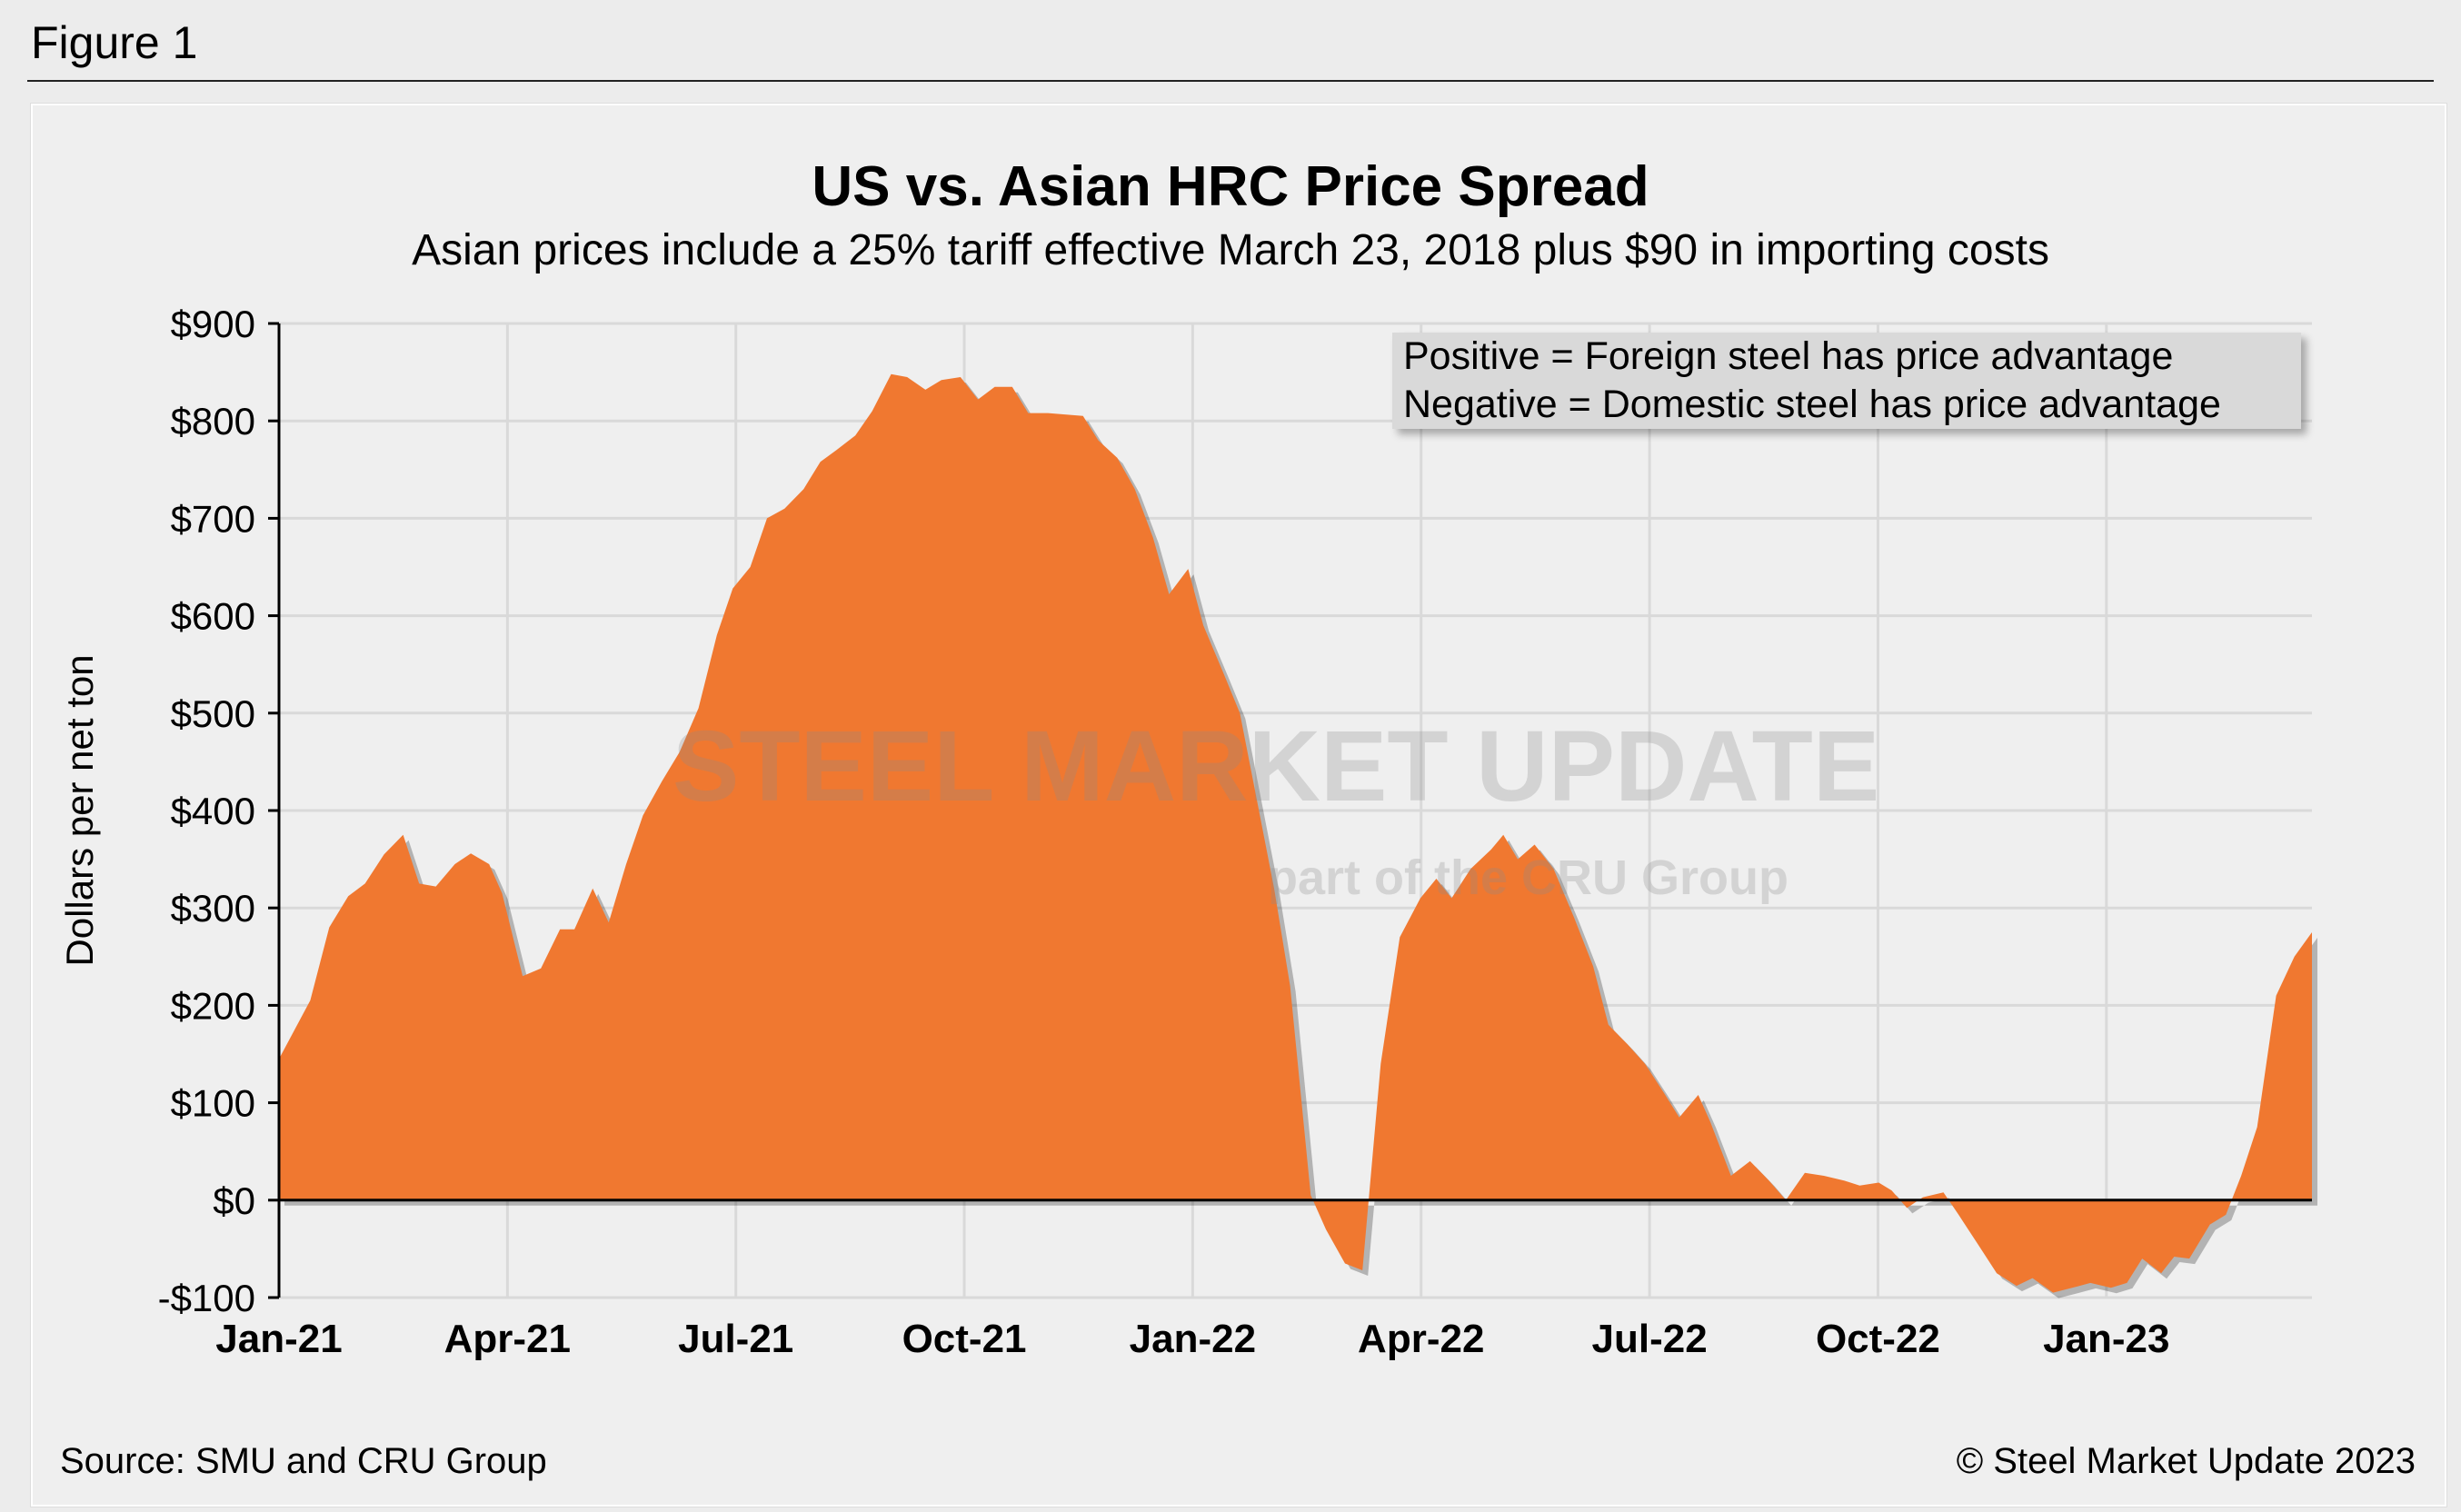  I want to click on y-tick-label: $100, so click(213, 1103).